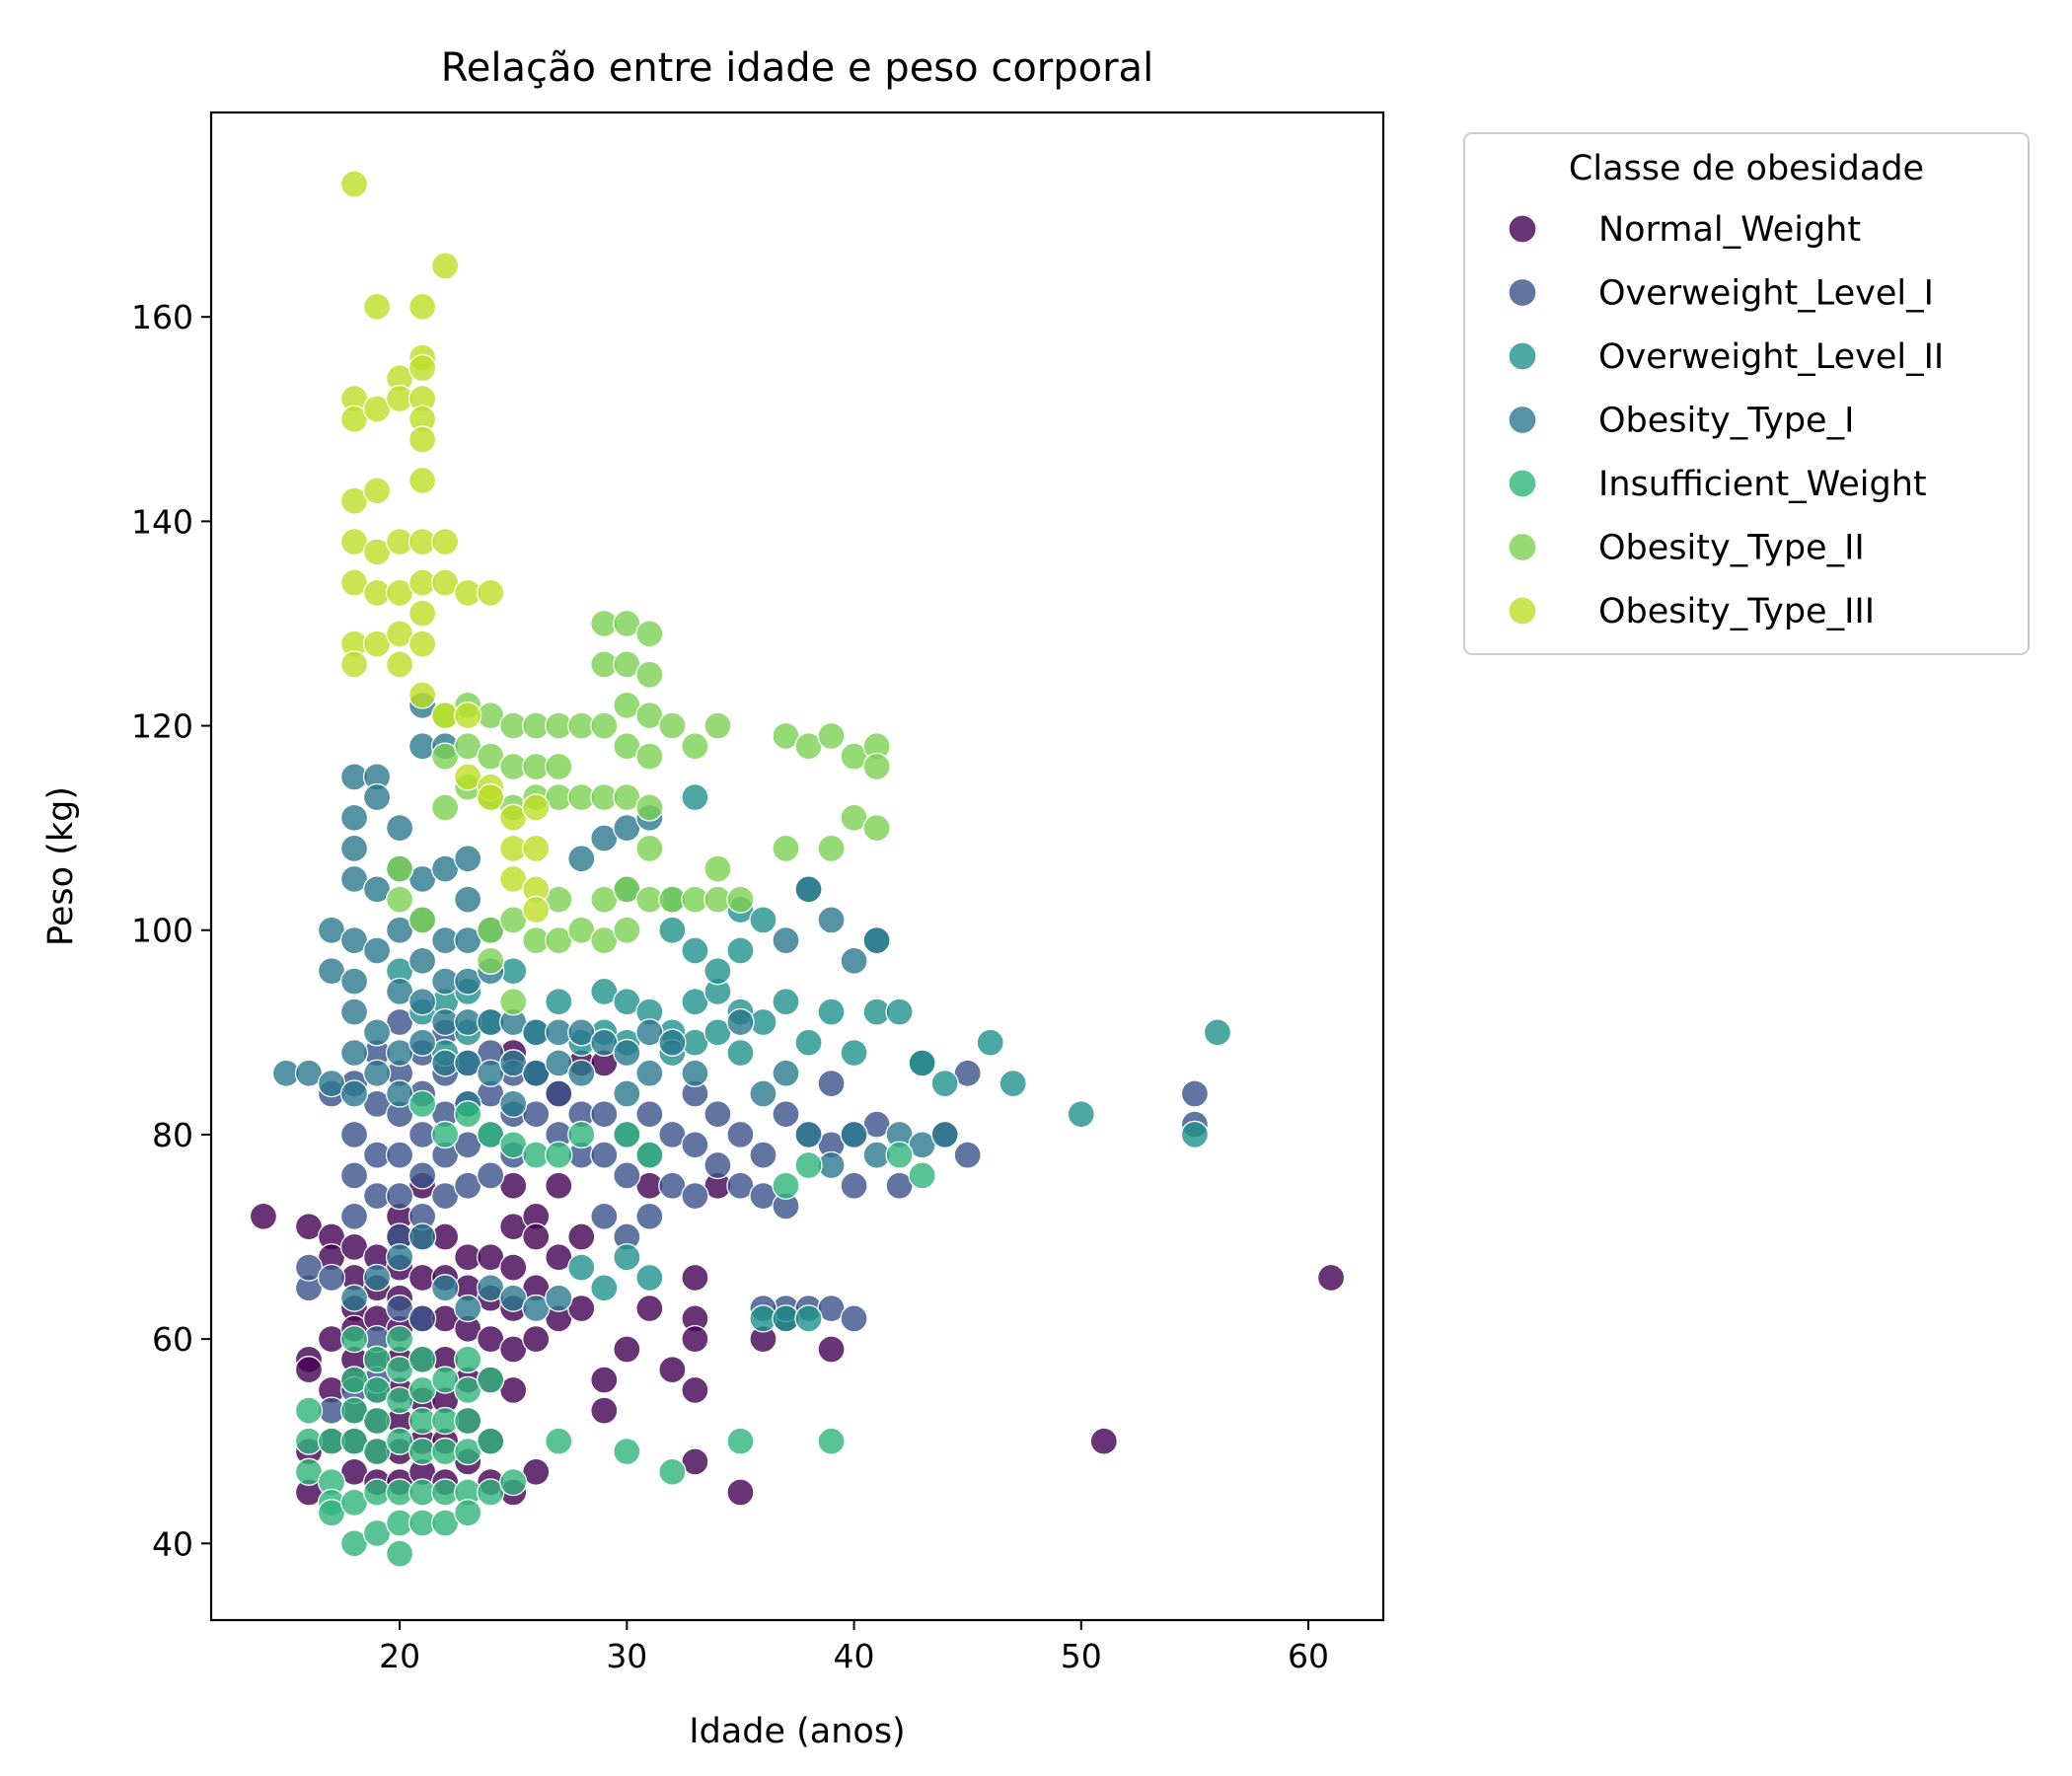 Image resolution: width=2072 pixels, height=1776 pixels. Describe the element at coordinates (1736, 611) in the screenshot. I see `legend-label: Obesity_Type_III` at that location.